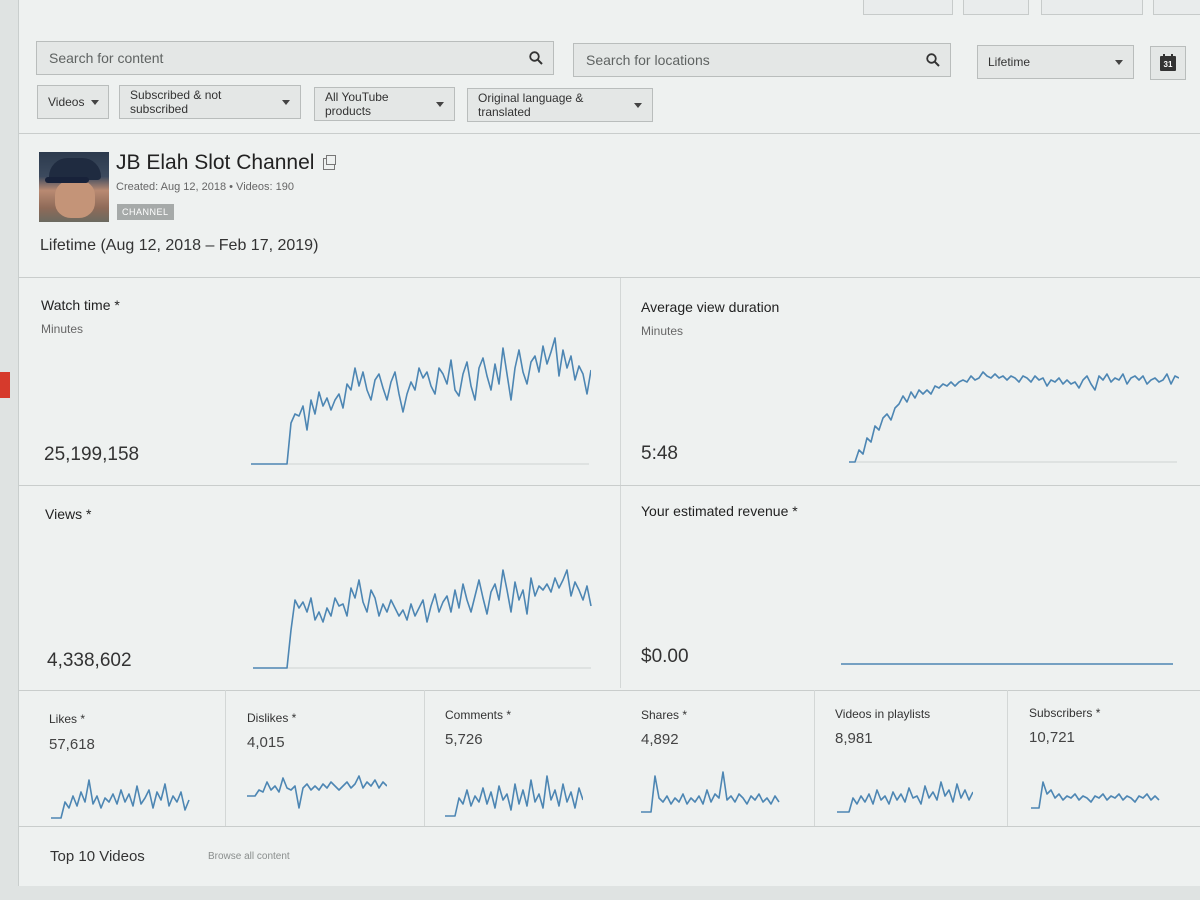  Describe the element at coordinates (1014, 417) in the screenshot. I see `avg-duration-line` at that location.